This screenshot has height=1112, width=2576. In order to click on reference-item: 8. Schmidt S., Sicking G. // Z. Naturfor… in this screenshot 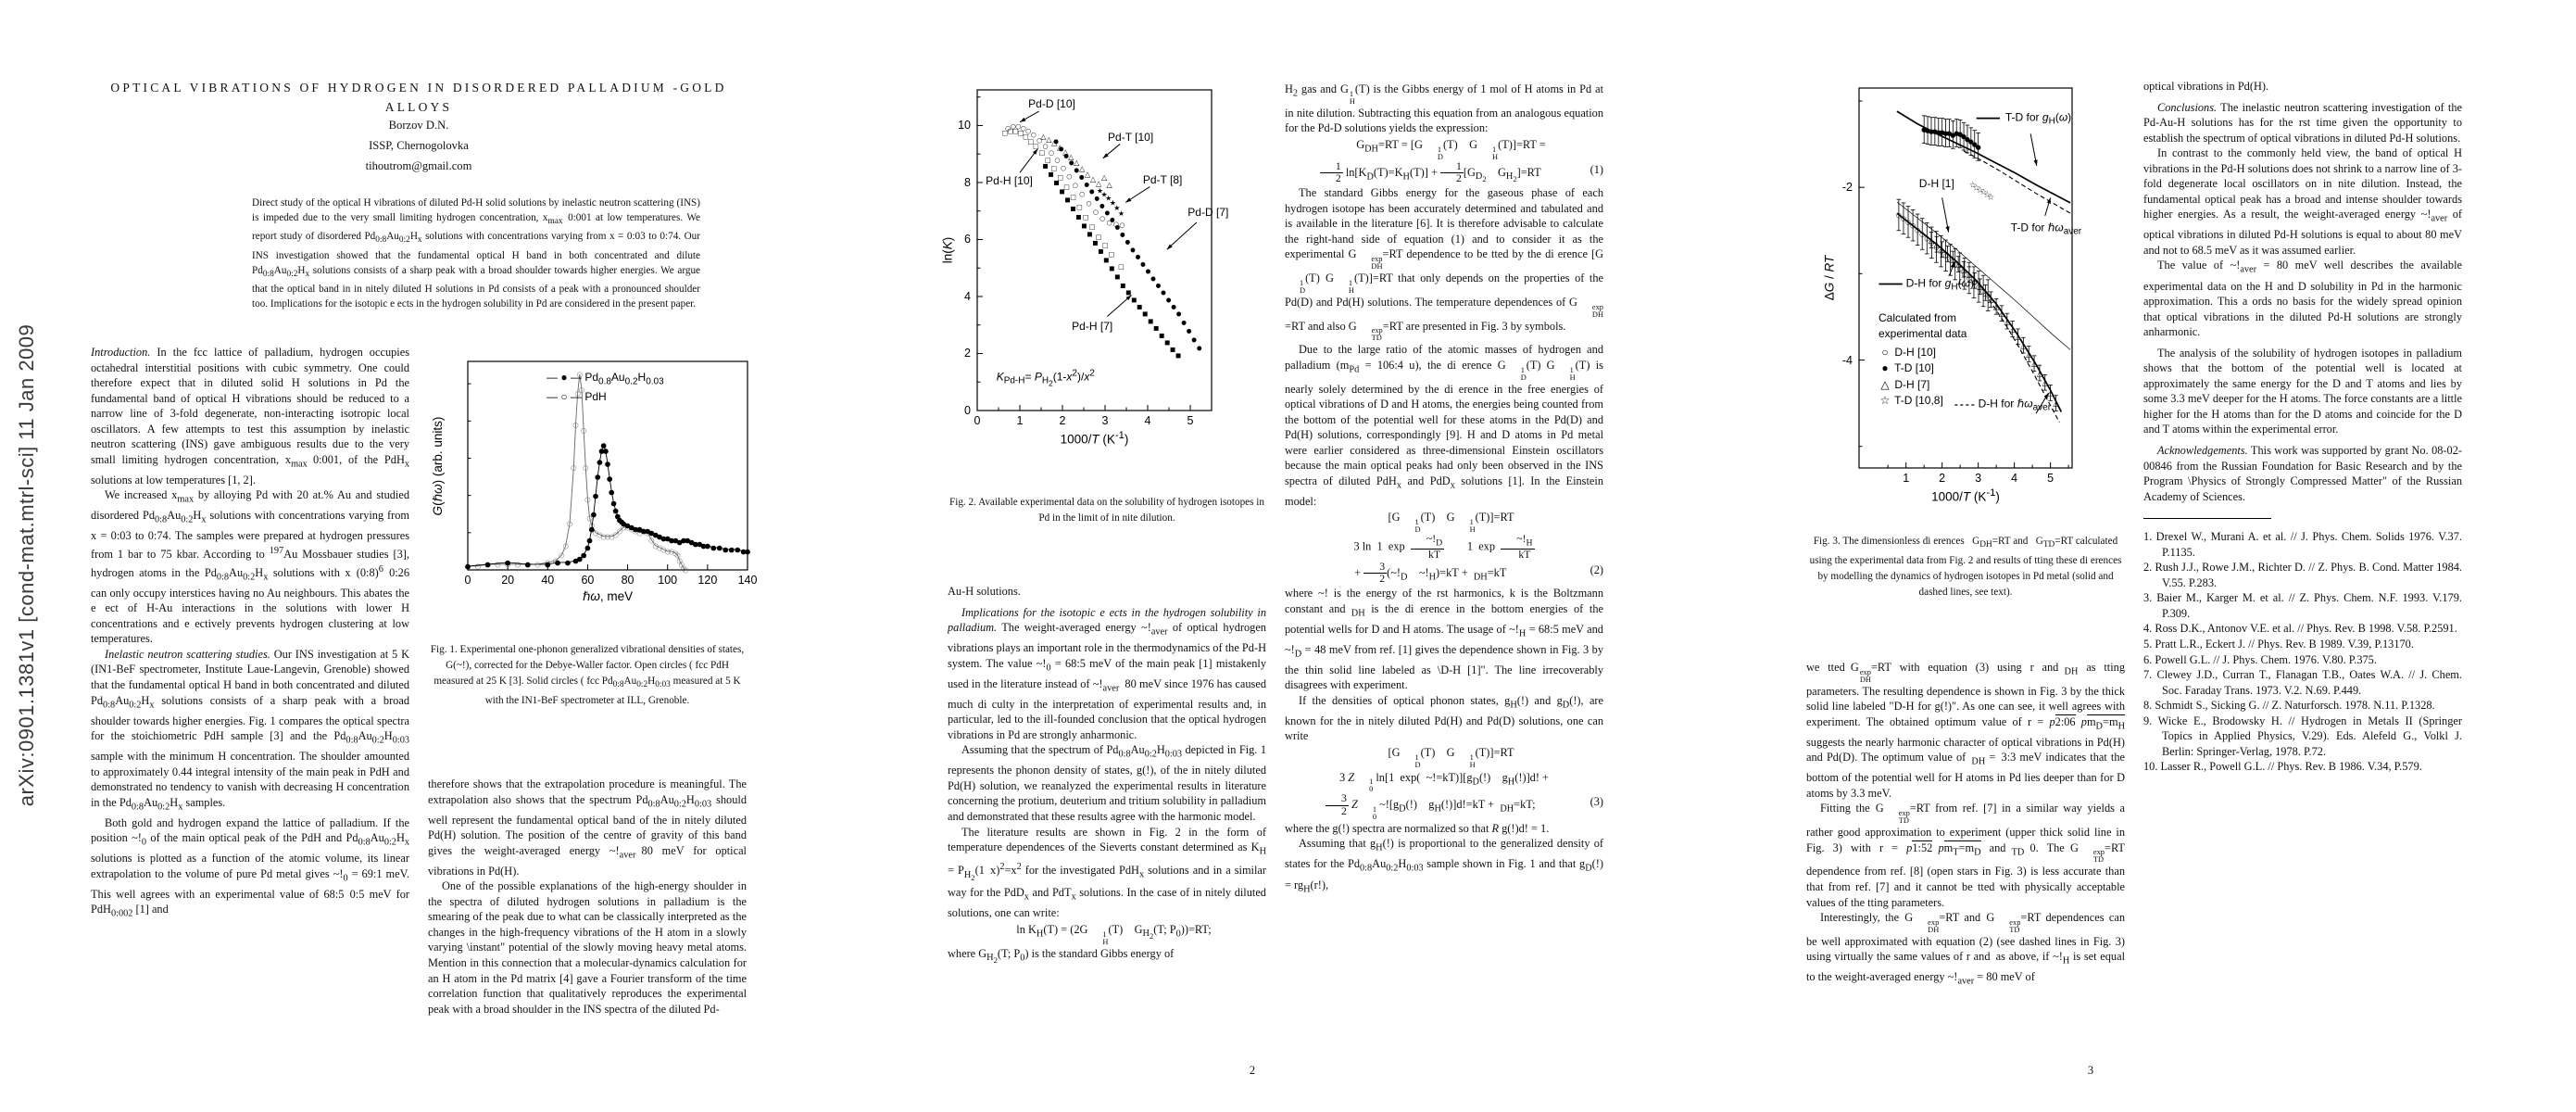, I will do `click(2289, 706)`.